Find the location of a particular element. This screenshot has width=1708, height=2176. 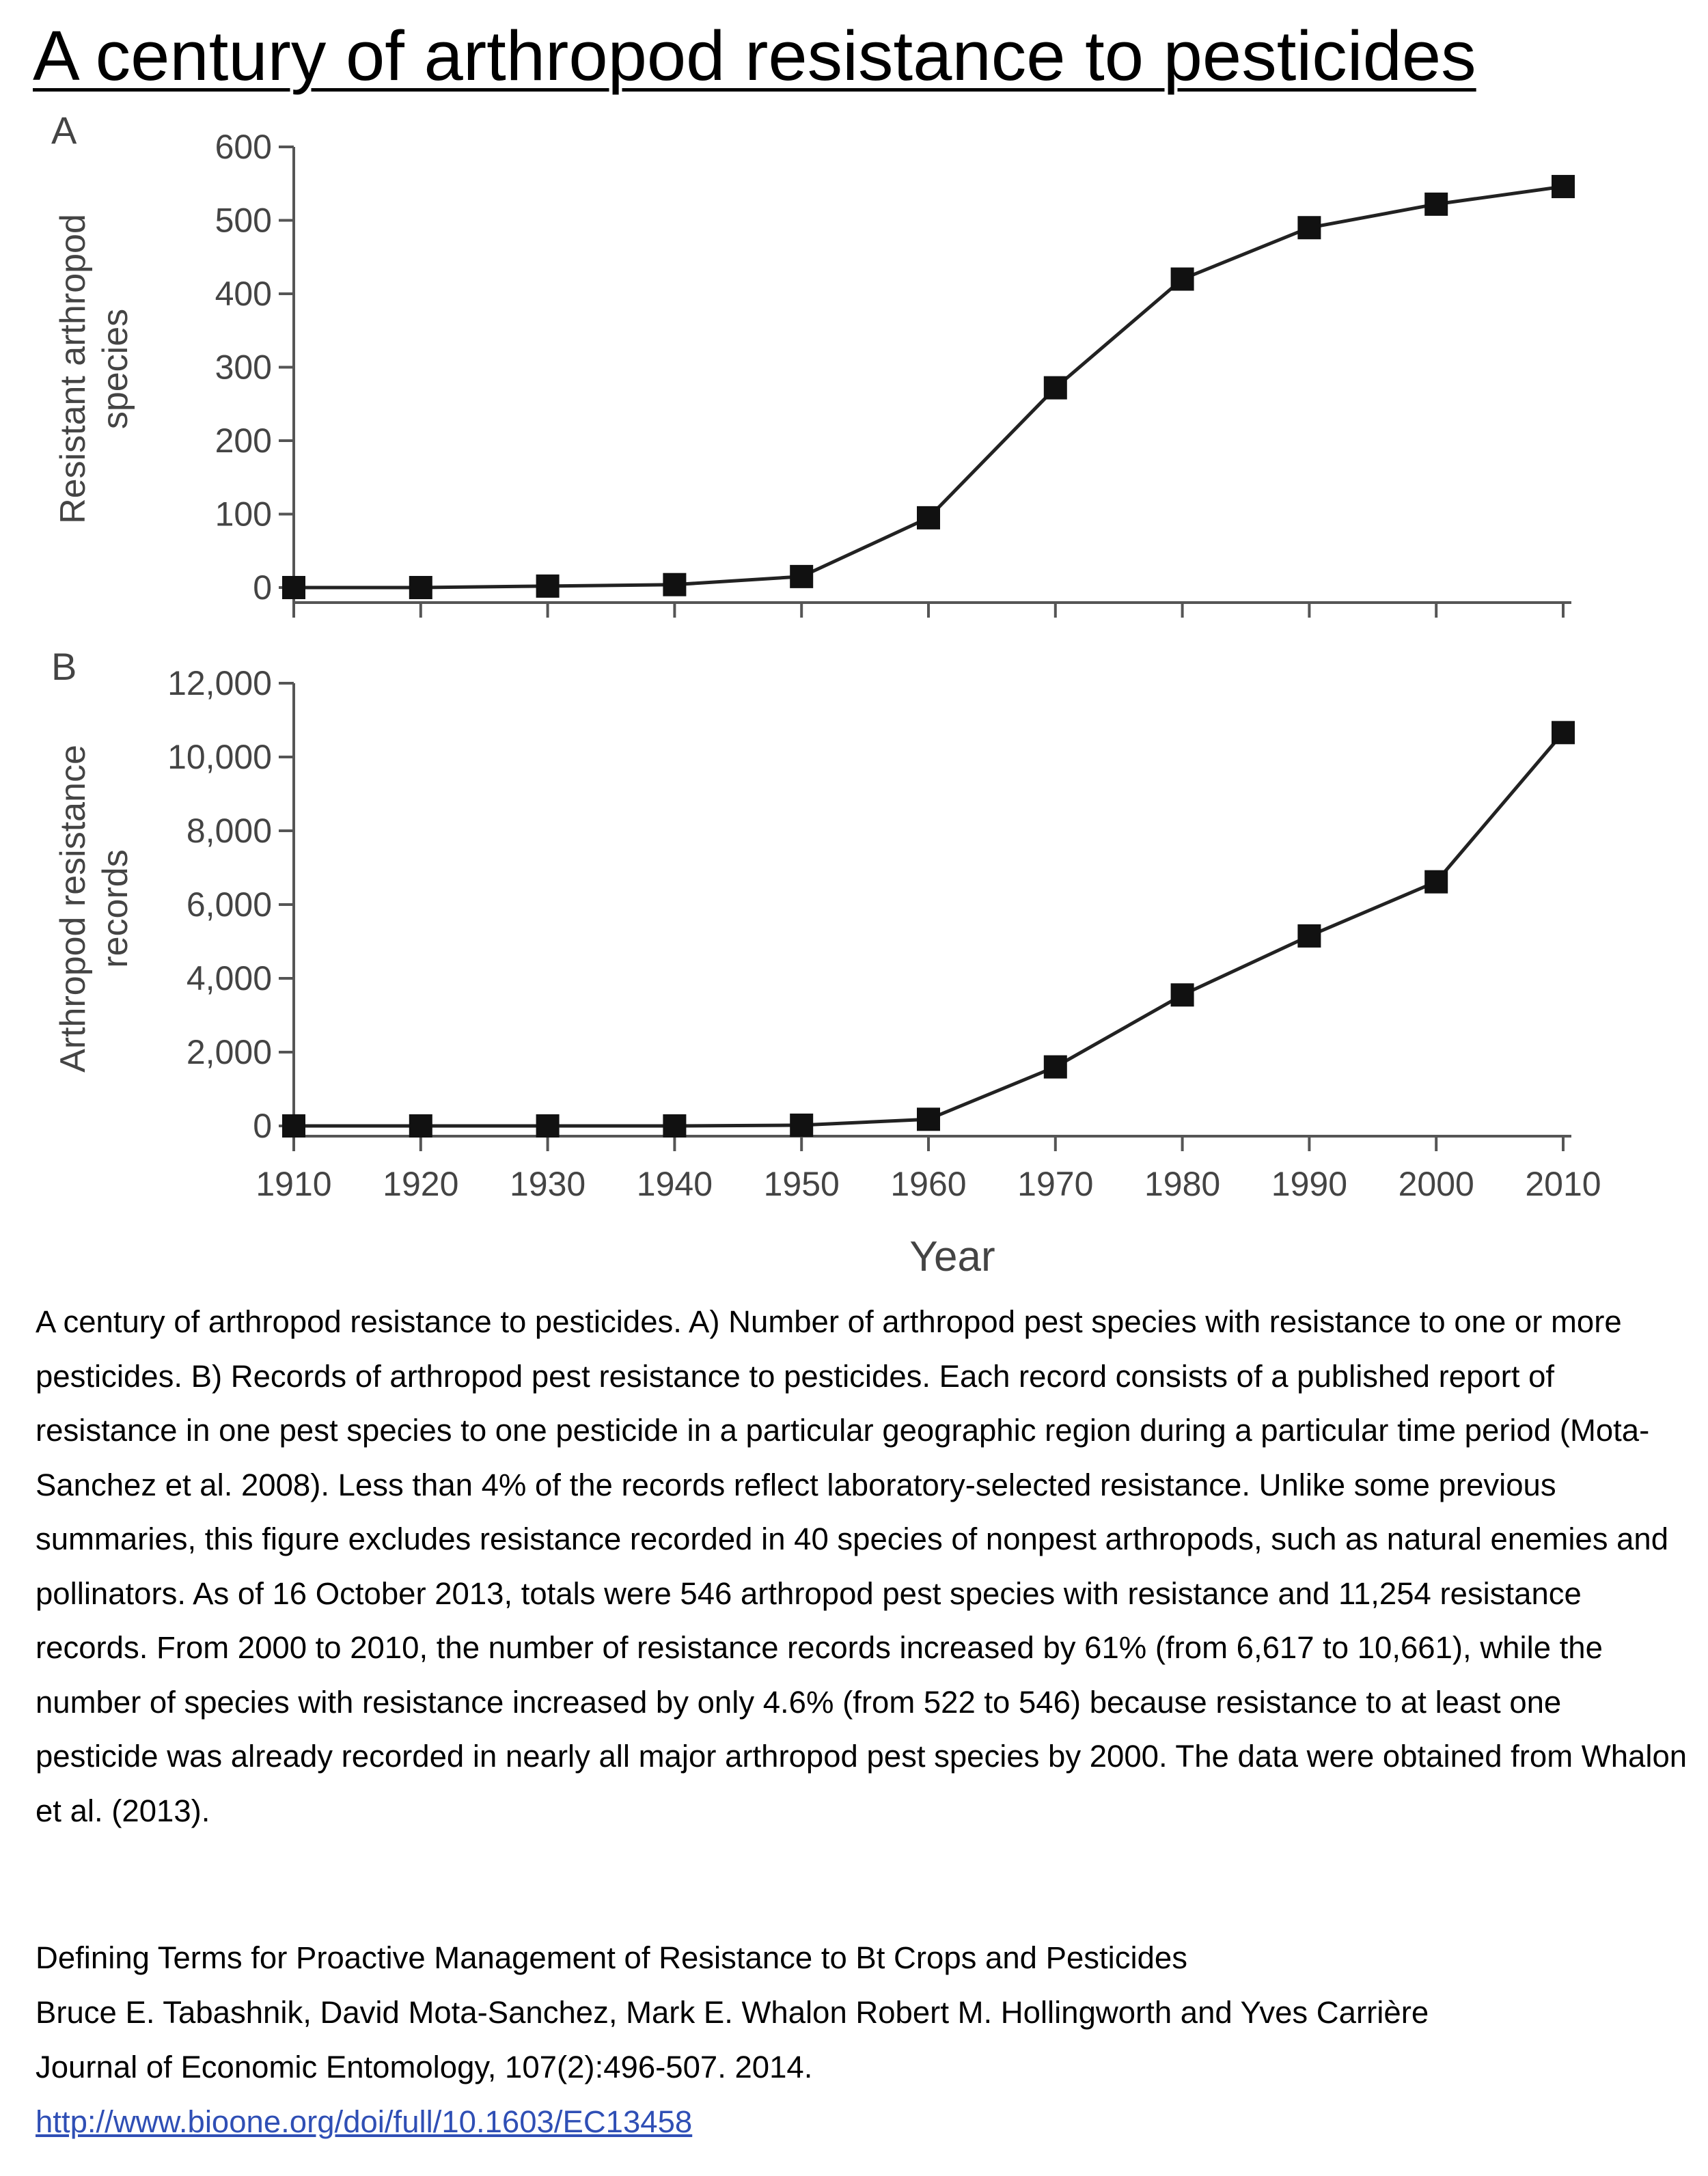

y-tick-label: 6,000 is located at coordinates (230, 904).